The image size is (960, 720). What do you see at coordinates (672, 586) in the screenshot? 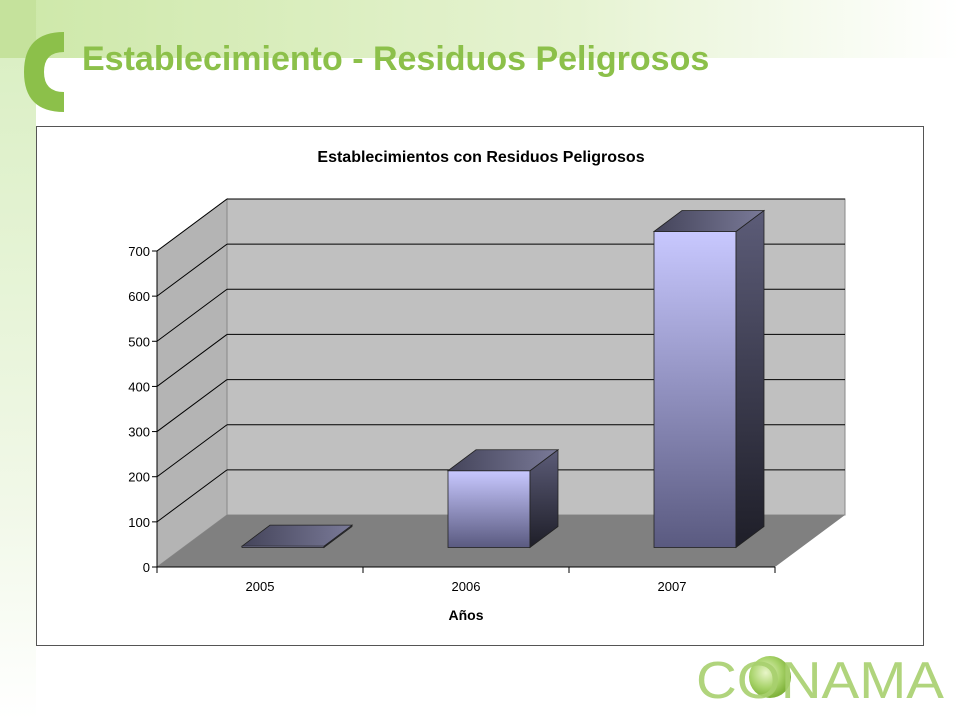
I see `x-tick-label: 2007` at bounding box center [672, 586].